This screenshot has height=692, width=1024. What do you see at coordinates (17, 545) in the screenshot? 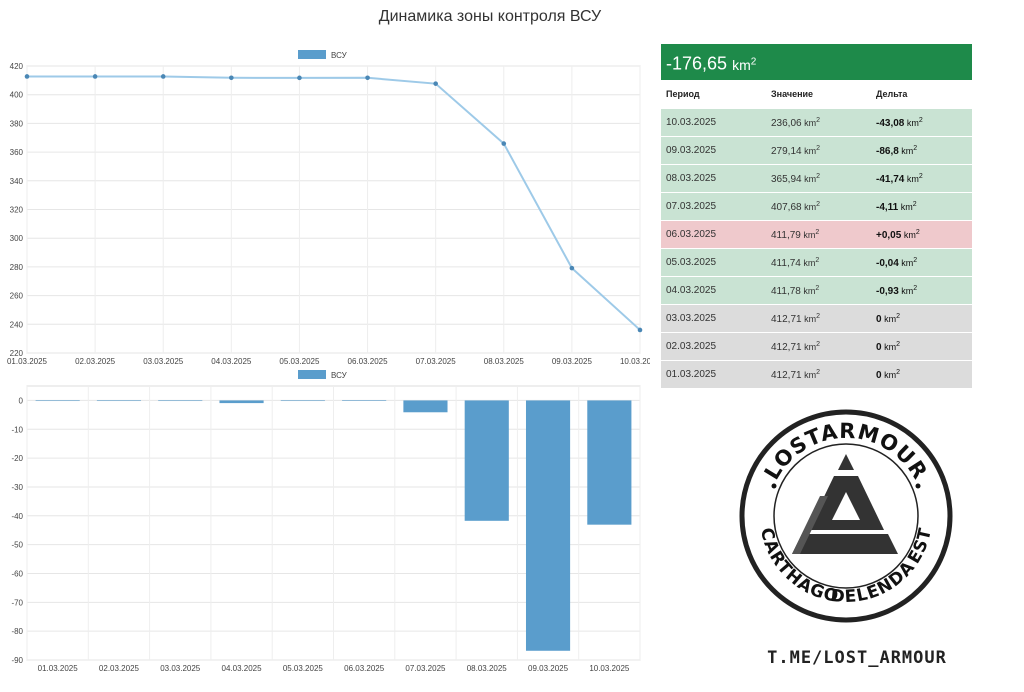
I see `y-tick-label: -50` at bounding box center [17, 545].